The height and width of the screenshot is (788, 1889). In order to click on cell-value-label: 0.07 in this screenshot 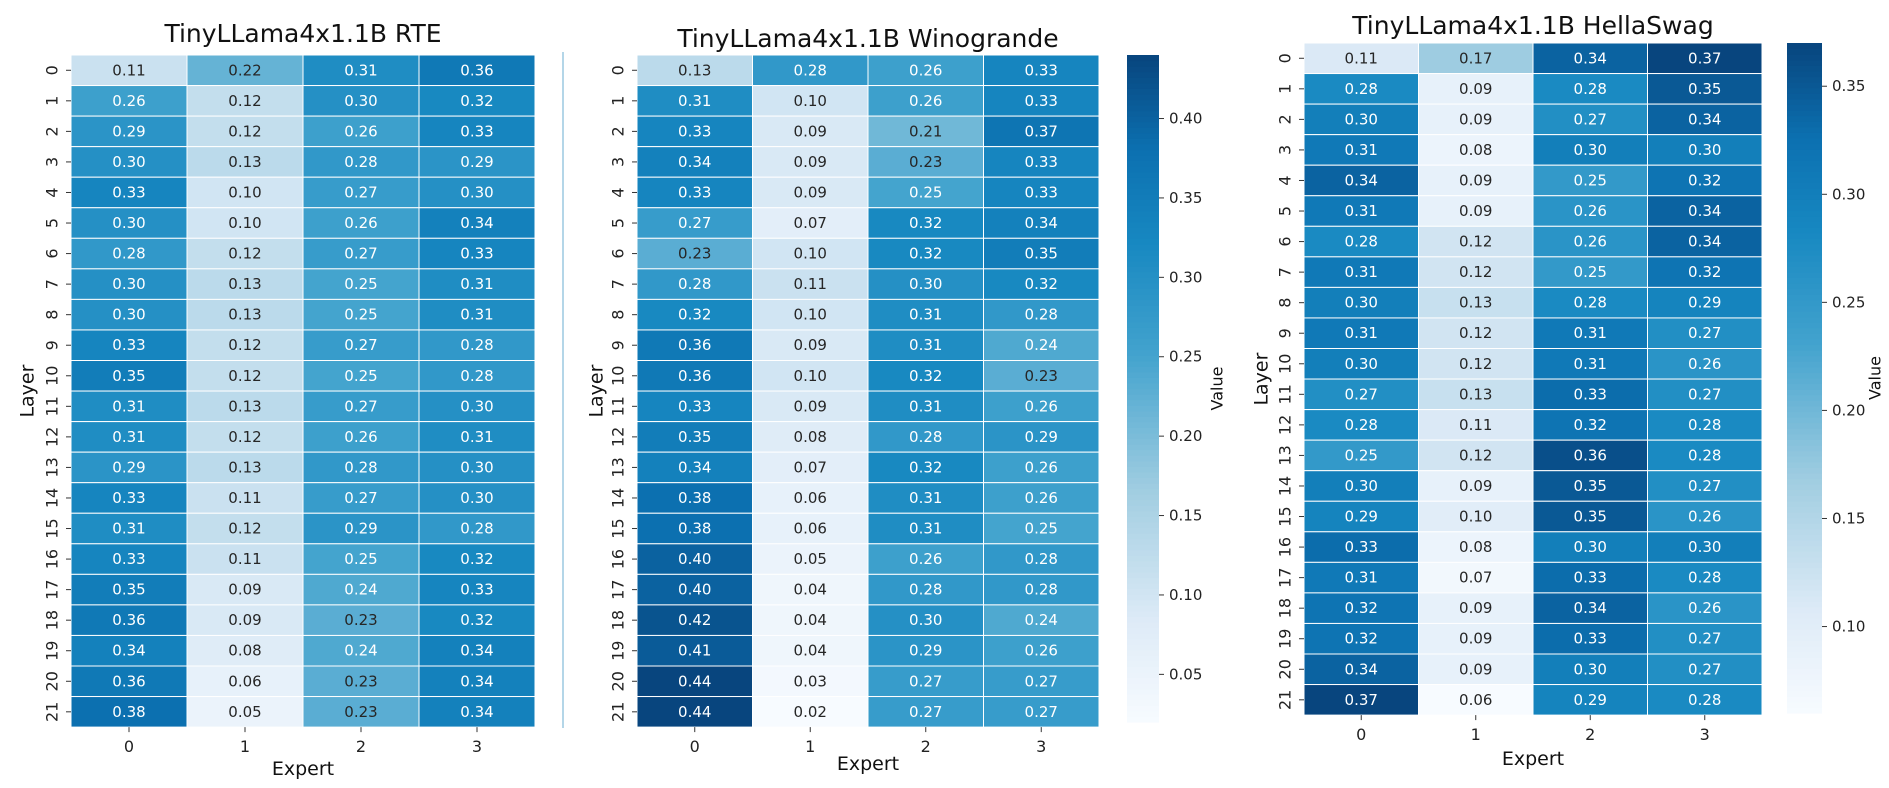, I will do `click(810, 467)`.